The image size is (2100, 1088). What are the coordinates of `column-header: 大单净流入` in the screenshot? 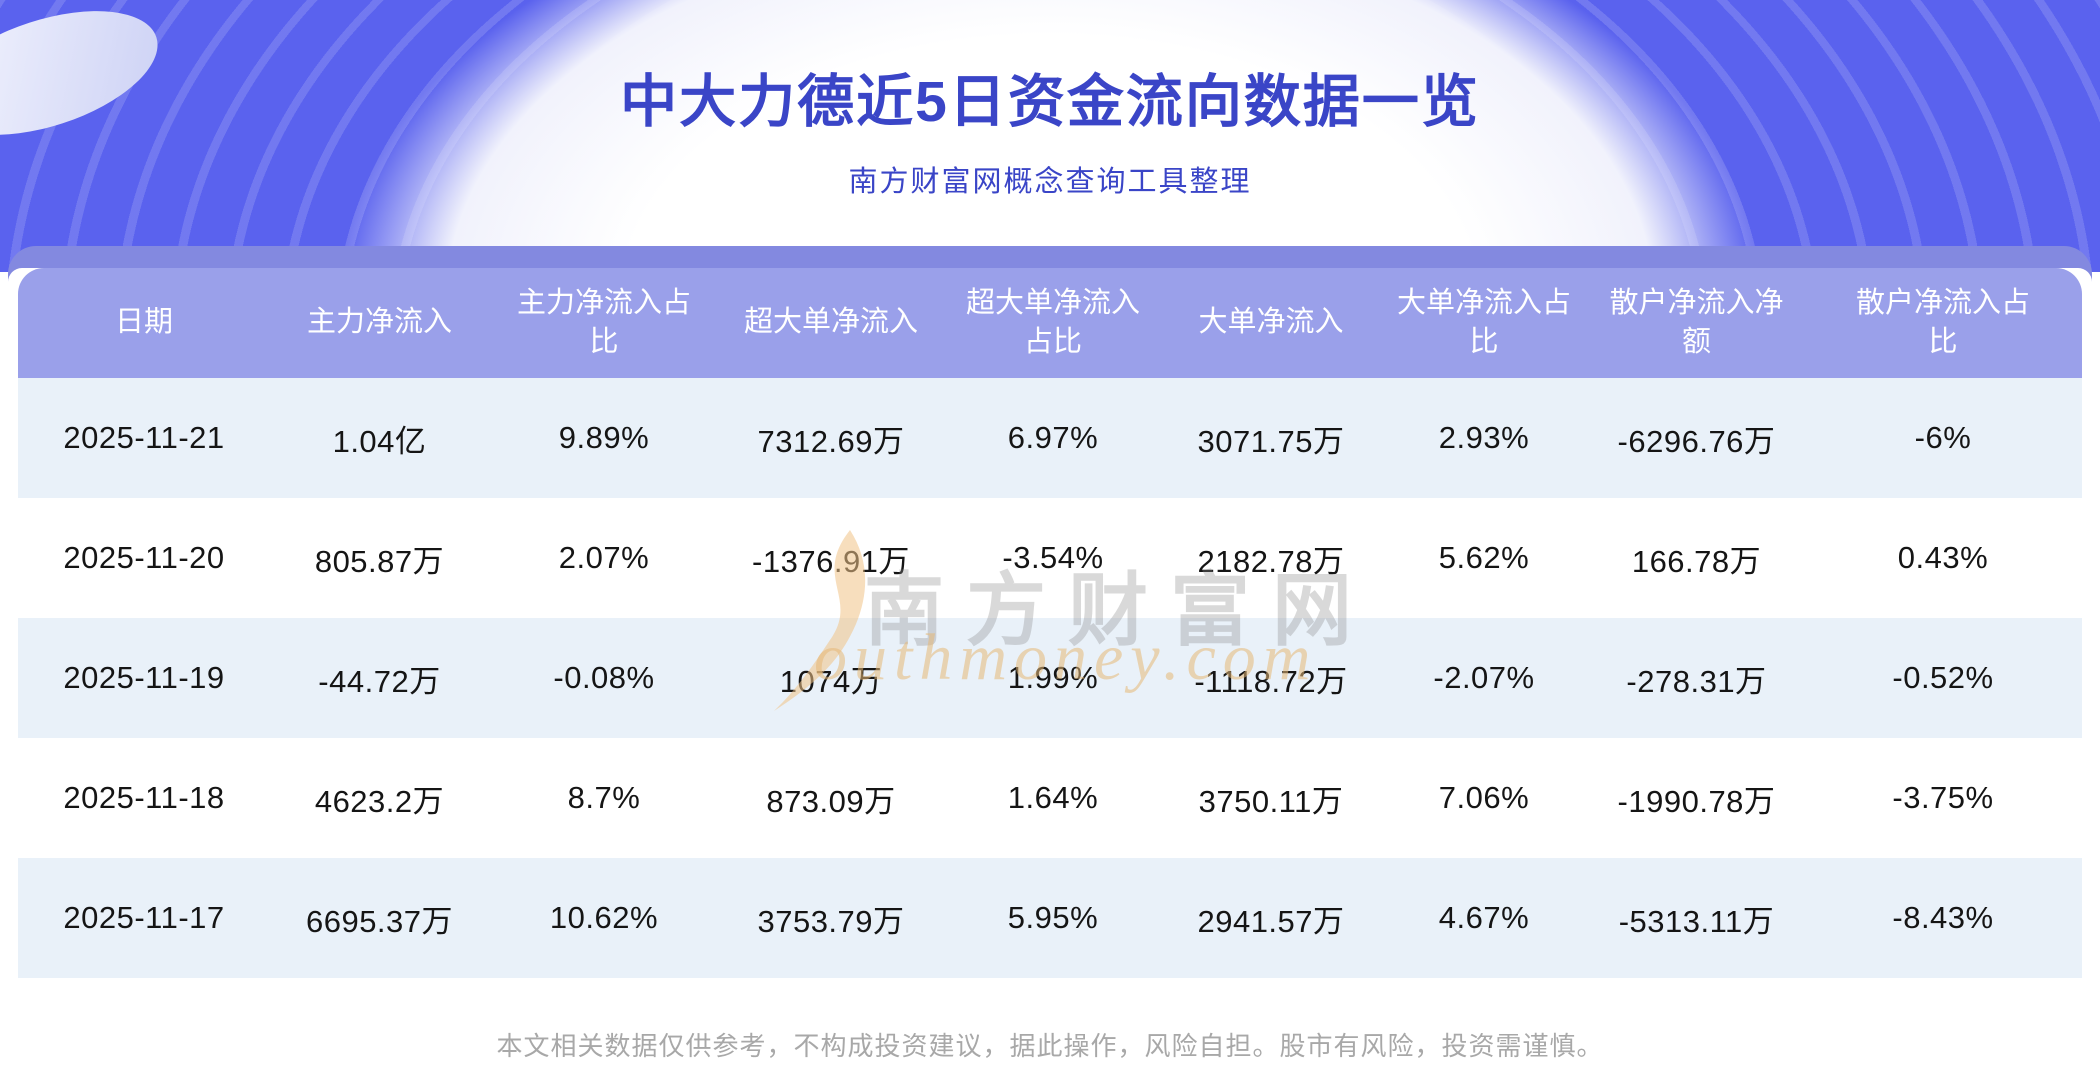 It's located at (1271, 323).